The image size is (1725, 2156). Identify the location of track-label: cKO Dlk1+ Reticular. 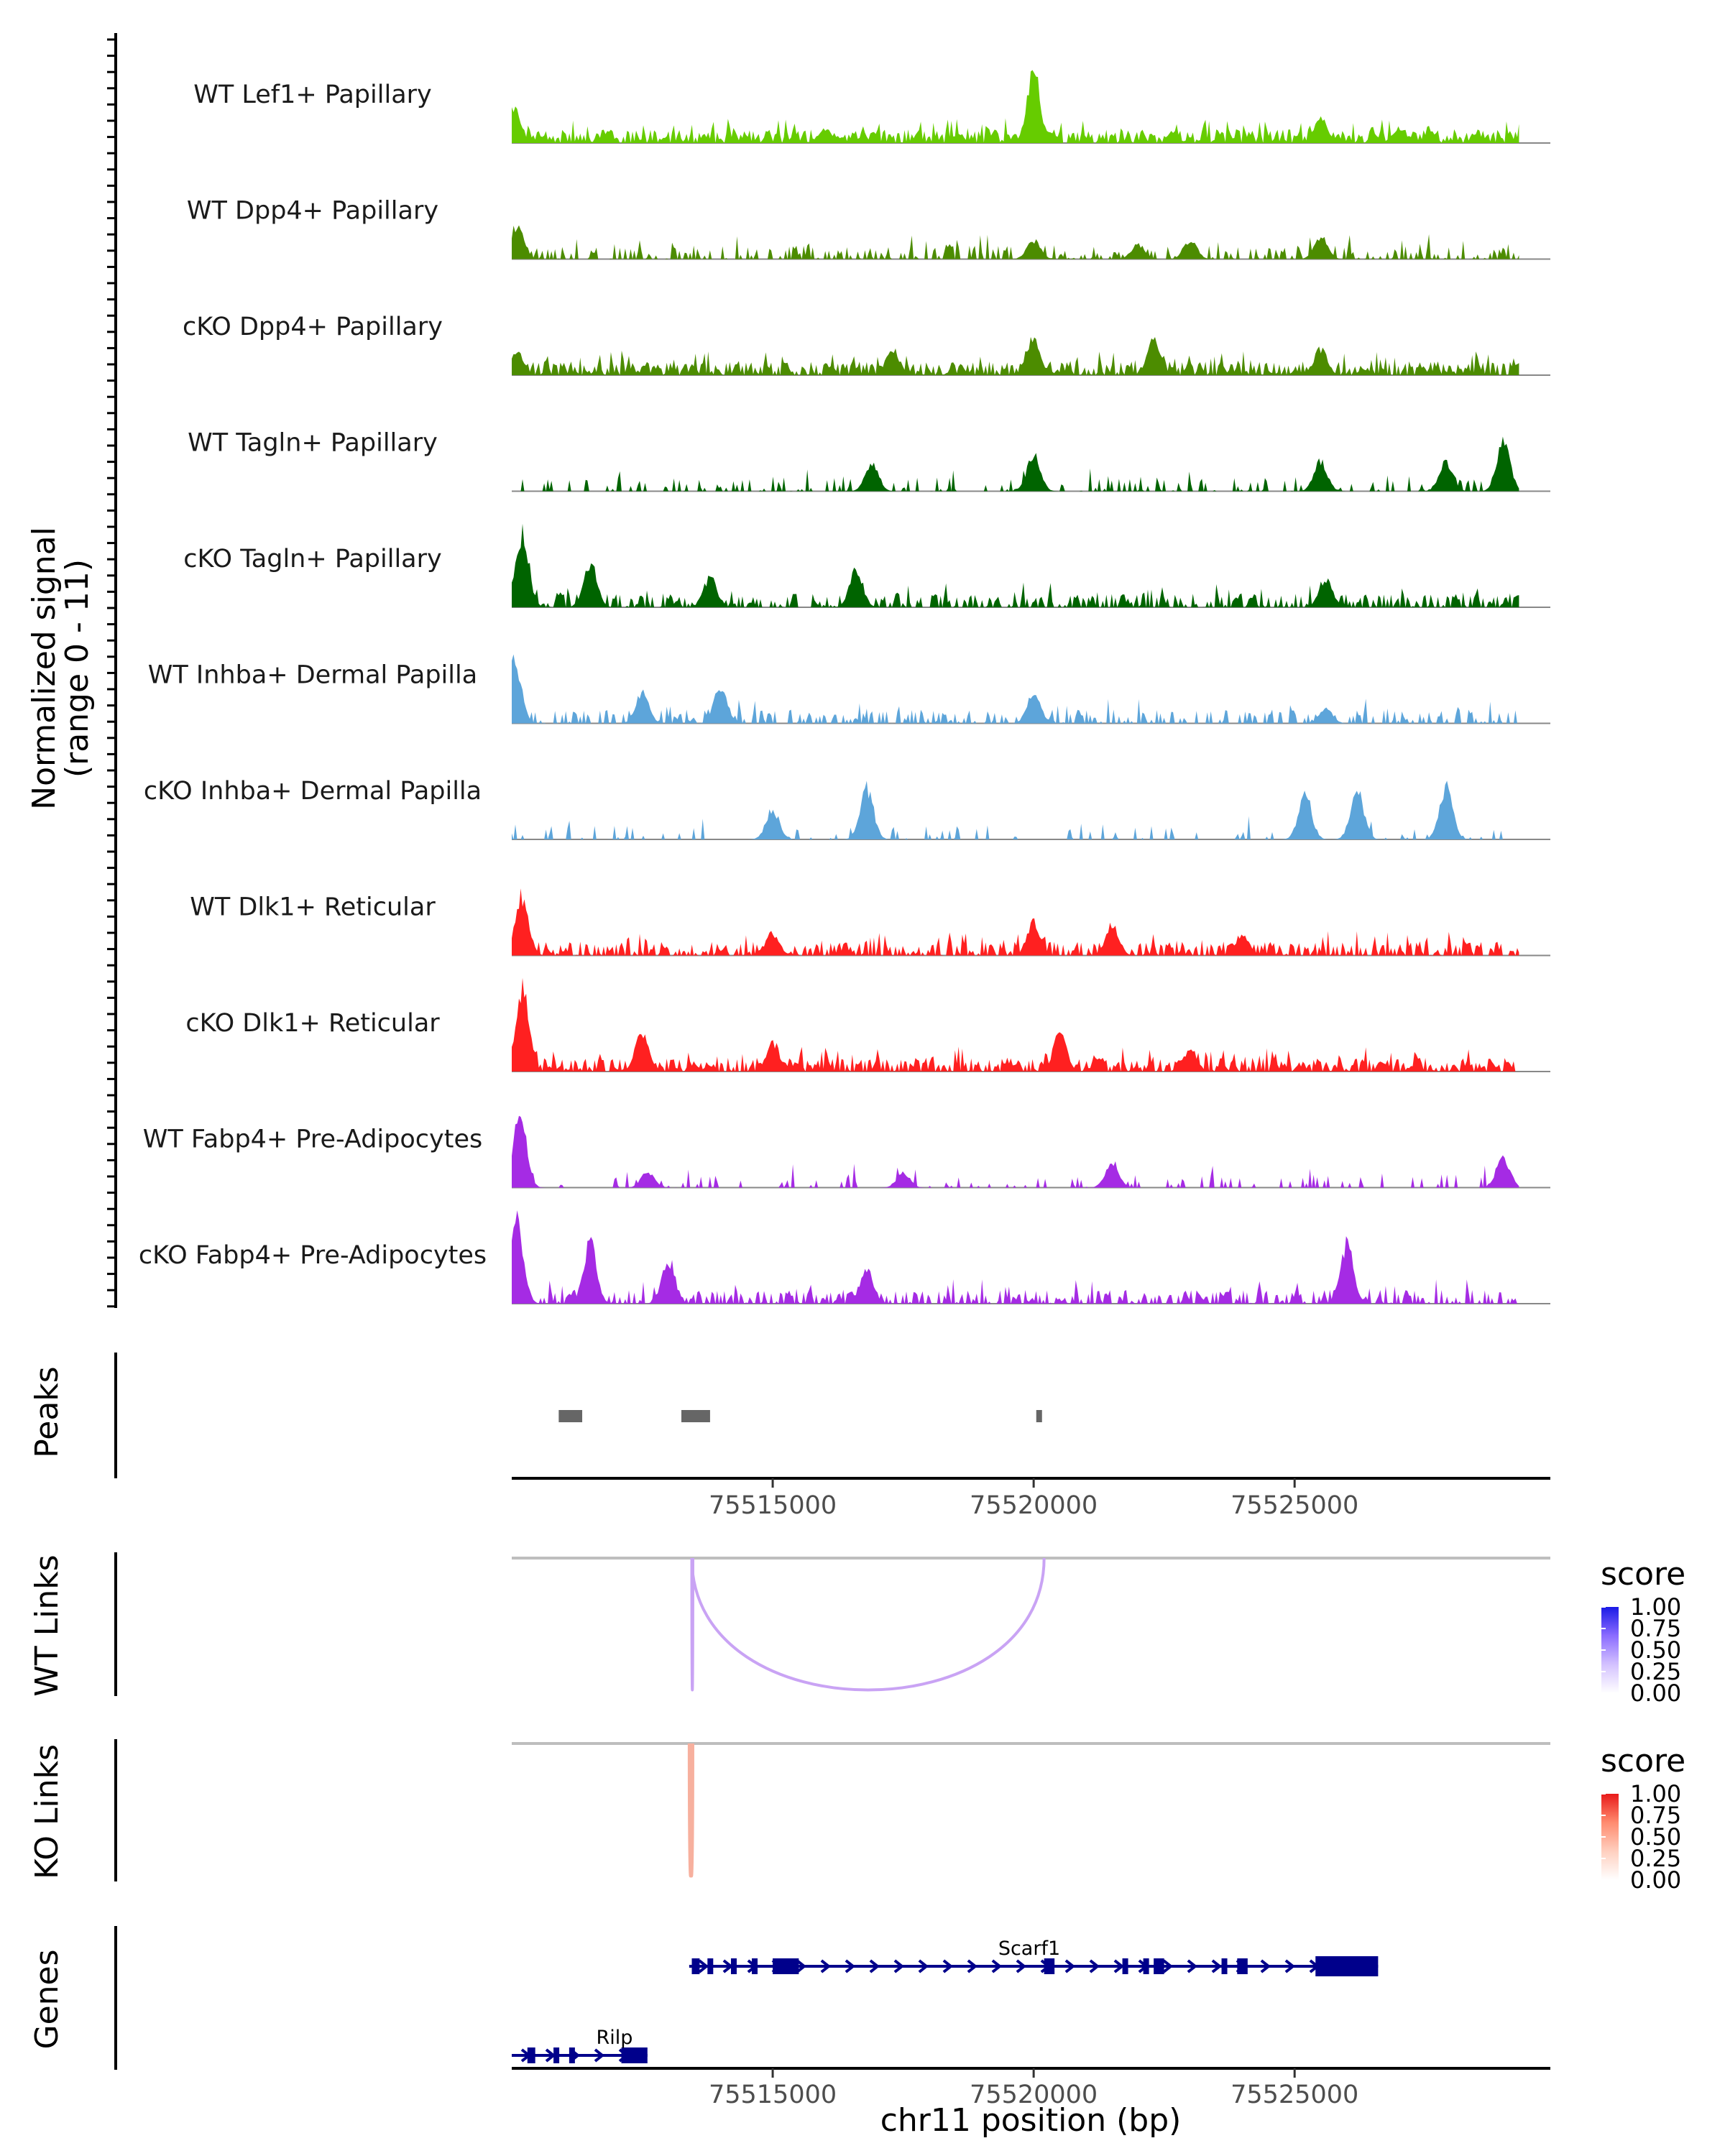
(312, 1024).